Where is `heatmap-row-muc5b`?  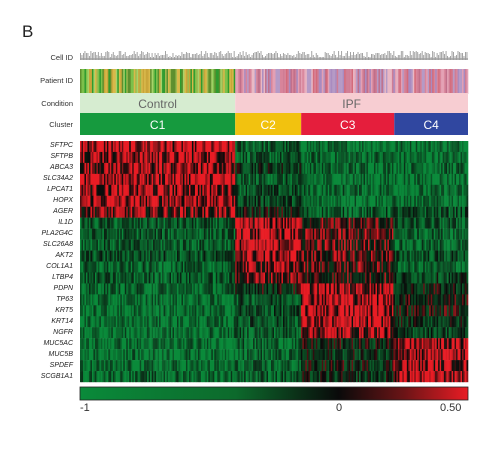 heatmap-row-muc5b is located at coordinates (274, 355).